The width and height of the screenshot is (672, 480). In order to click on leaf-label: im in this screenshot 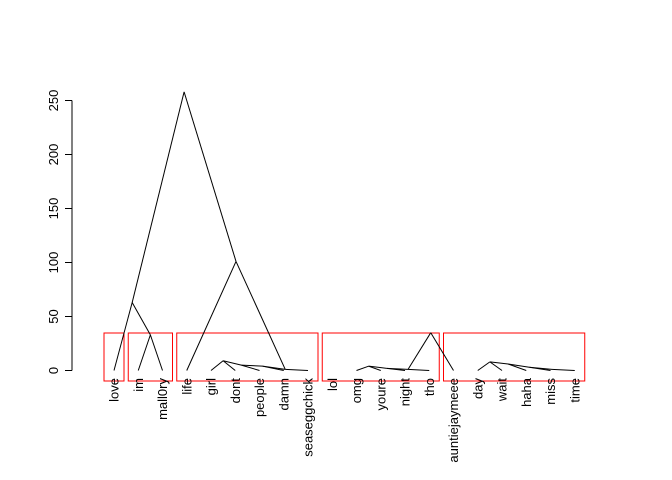, I will do `click(138, 385)`.